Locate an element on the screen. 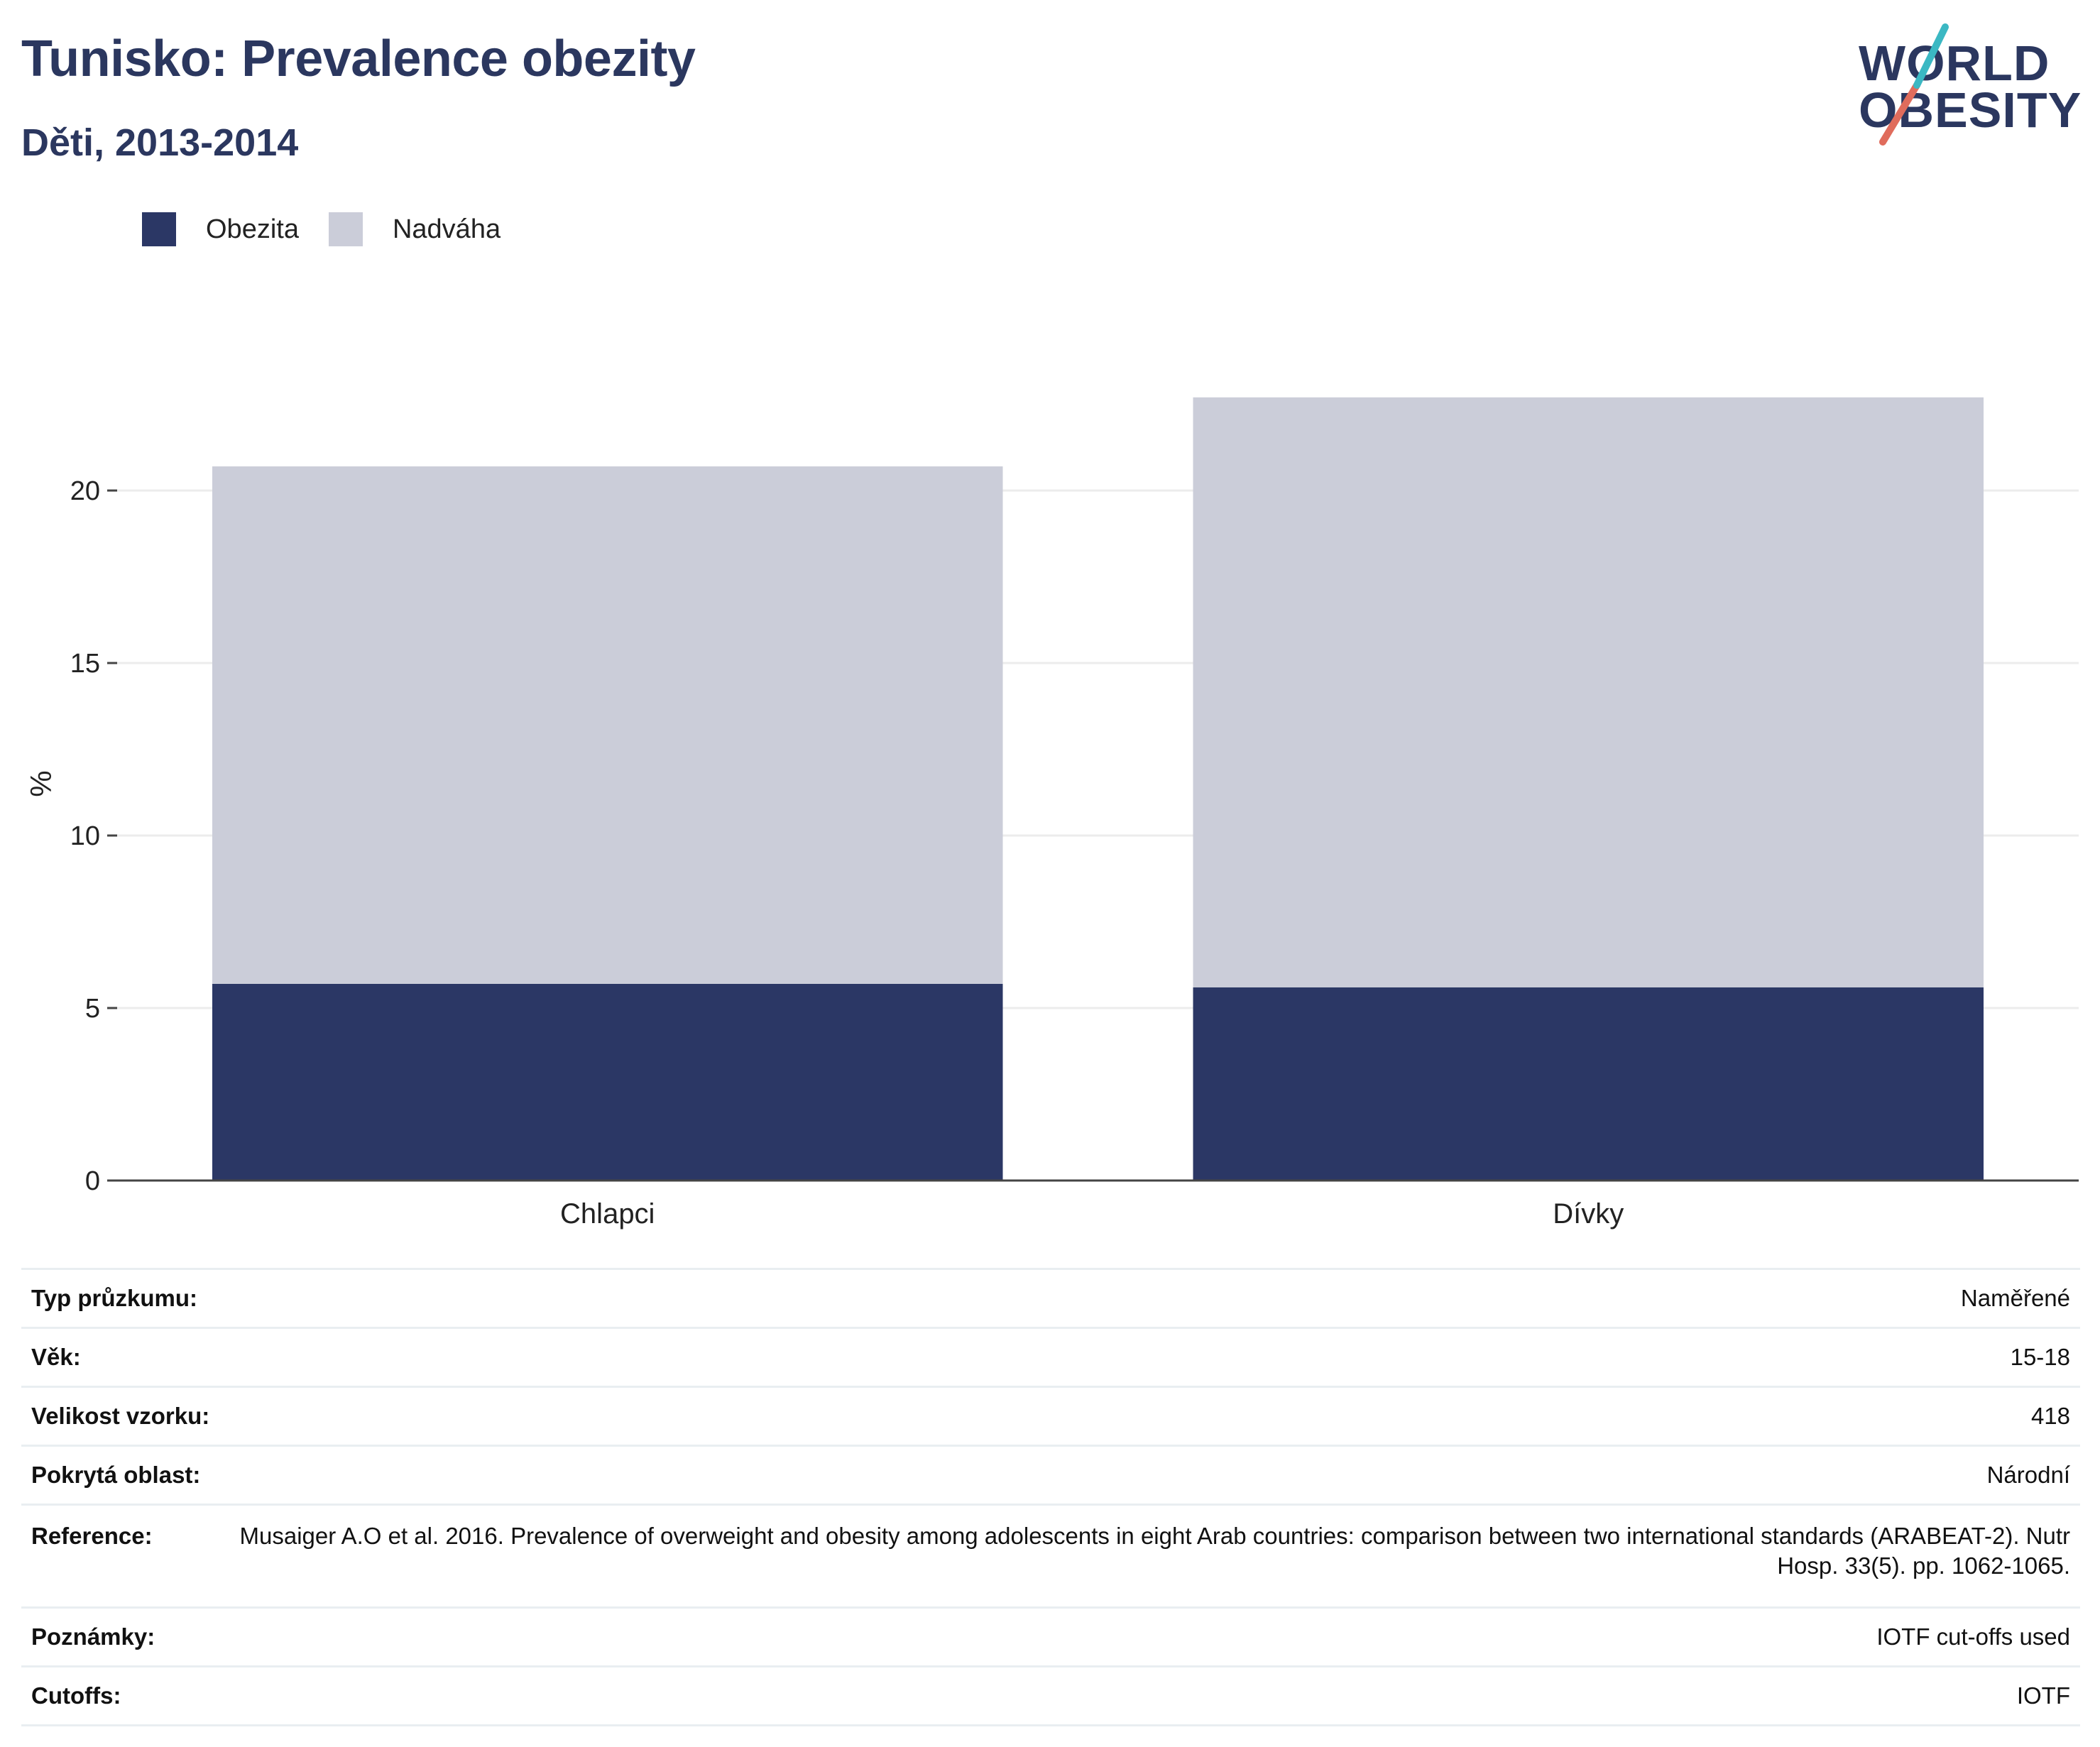 Image resolution: width=2100 pixels, height=1747 pixels. y-tick-label: 15 is located at coordinates (85, 664).